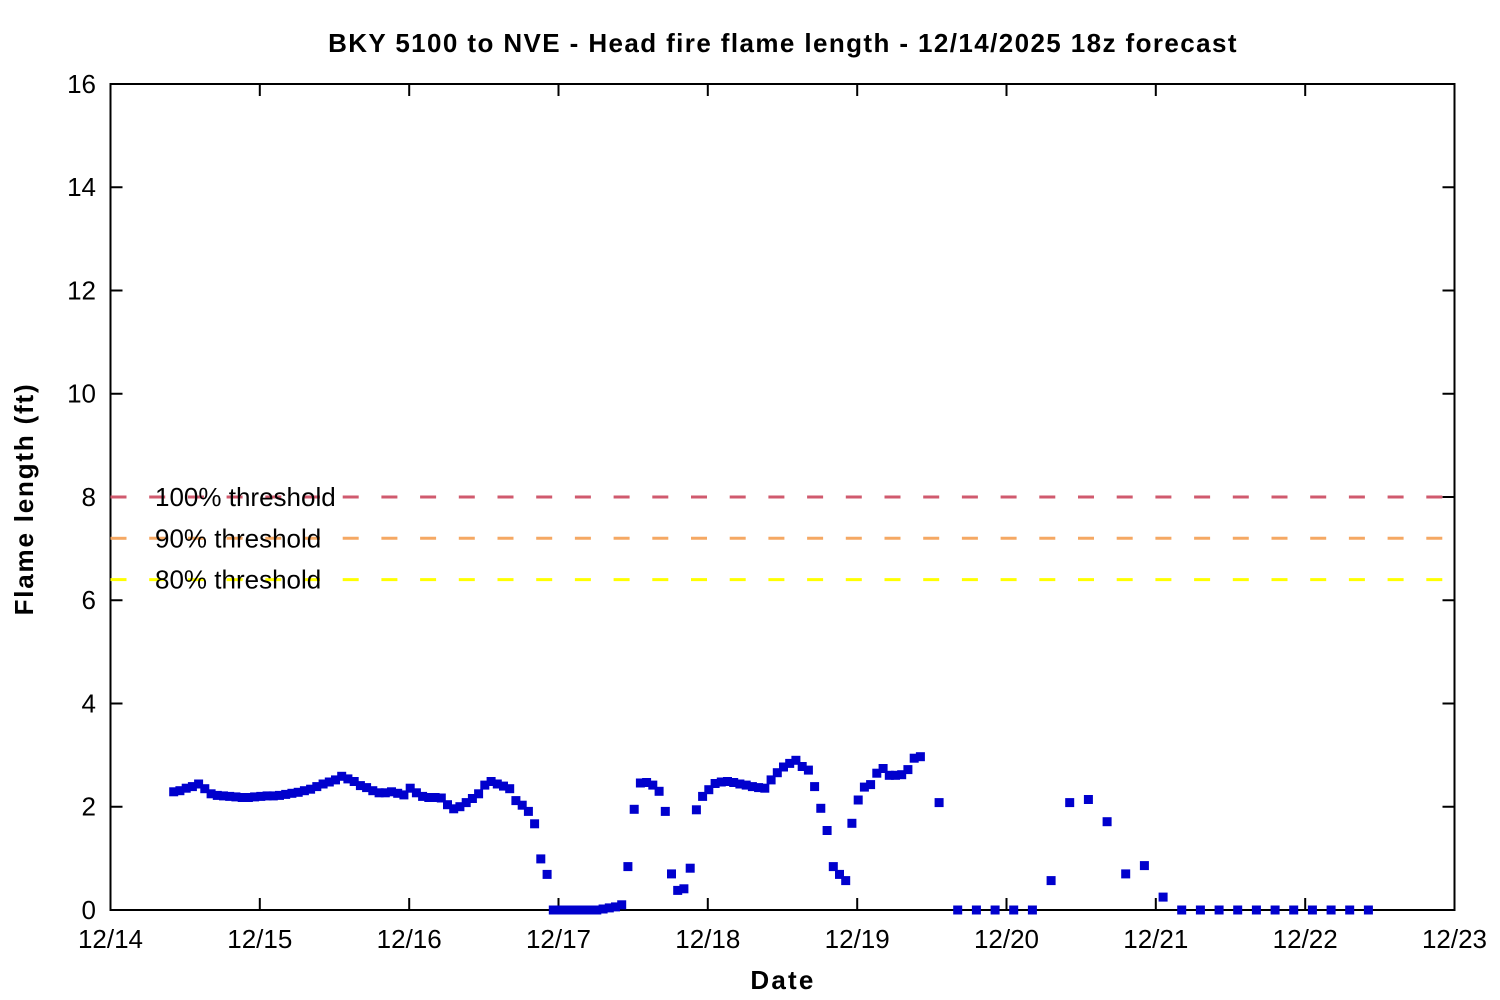 This screenshot has height=1000, width=1500. What do you see at coordinates (409, 939) in the screenshot?
I see `svg-text: 12/16` at bounding box center [409, 939].